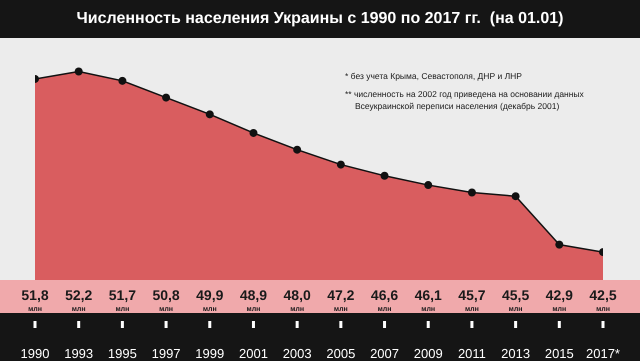 The width and height of the screenshot is (640, 361). What do you see at coordinates (559, 353) in the screenshot?
I see `x-tick-label: 2015` at bounding box center [559, 353].